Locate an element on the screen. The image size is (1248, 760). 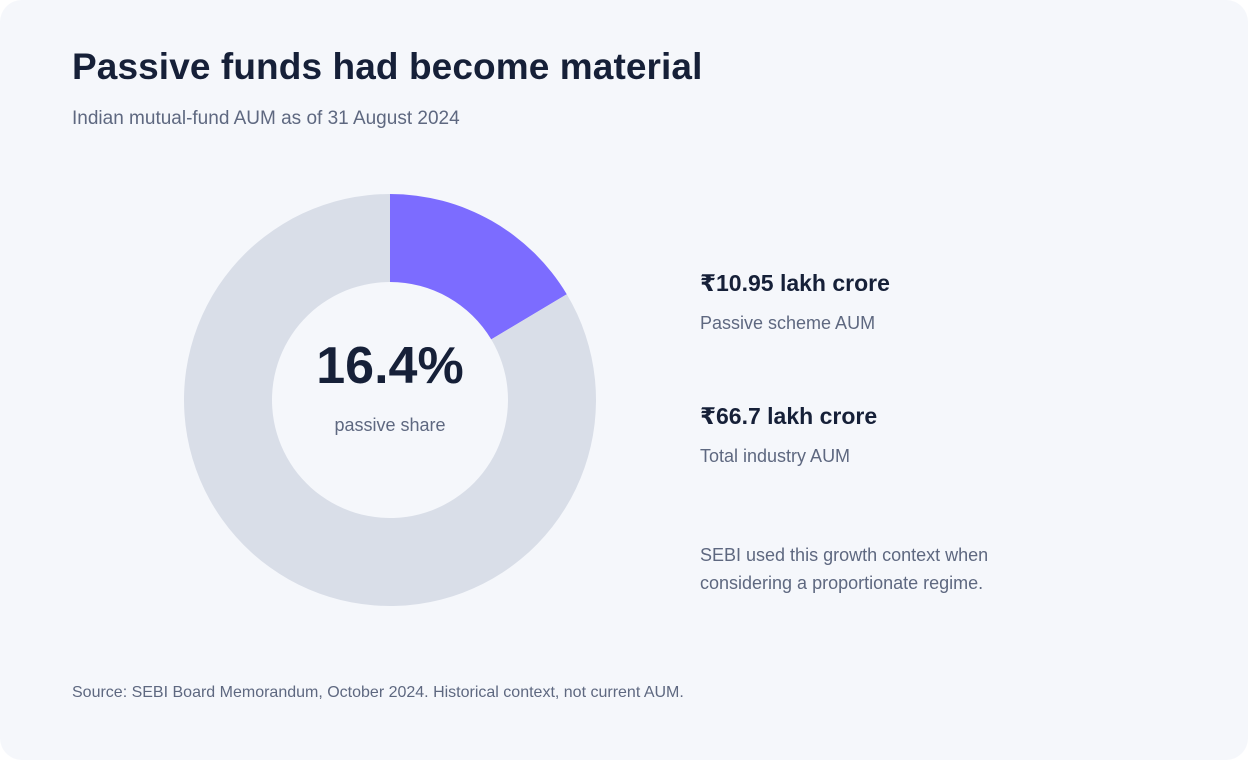
passive-aum-label: Passive scheme AUM is located at coordinates (788, 323).